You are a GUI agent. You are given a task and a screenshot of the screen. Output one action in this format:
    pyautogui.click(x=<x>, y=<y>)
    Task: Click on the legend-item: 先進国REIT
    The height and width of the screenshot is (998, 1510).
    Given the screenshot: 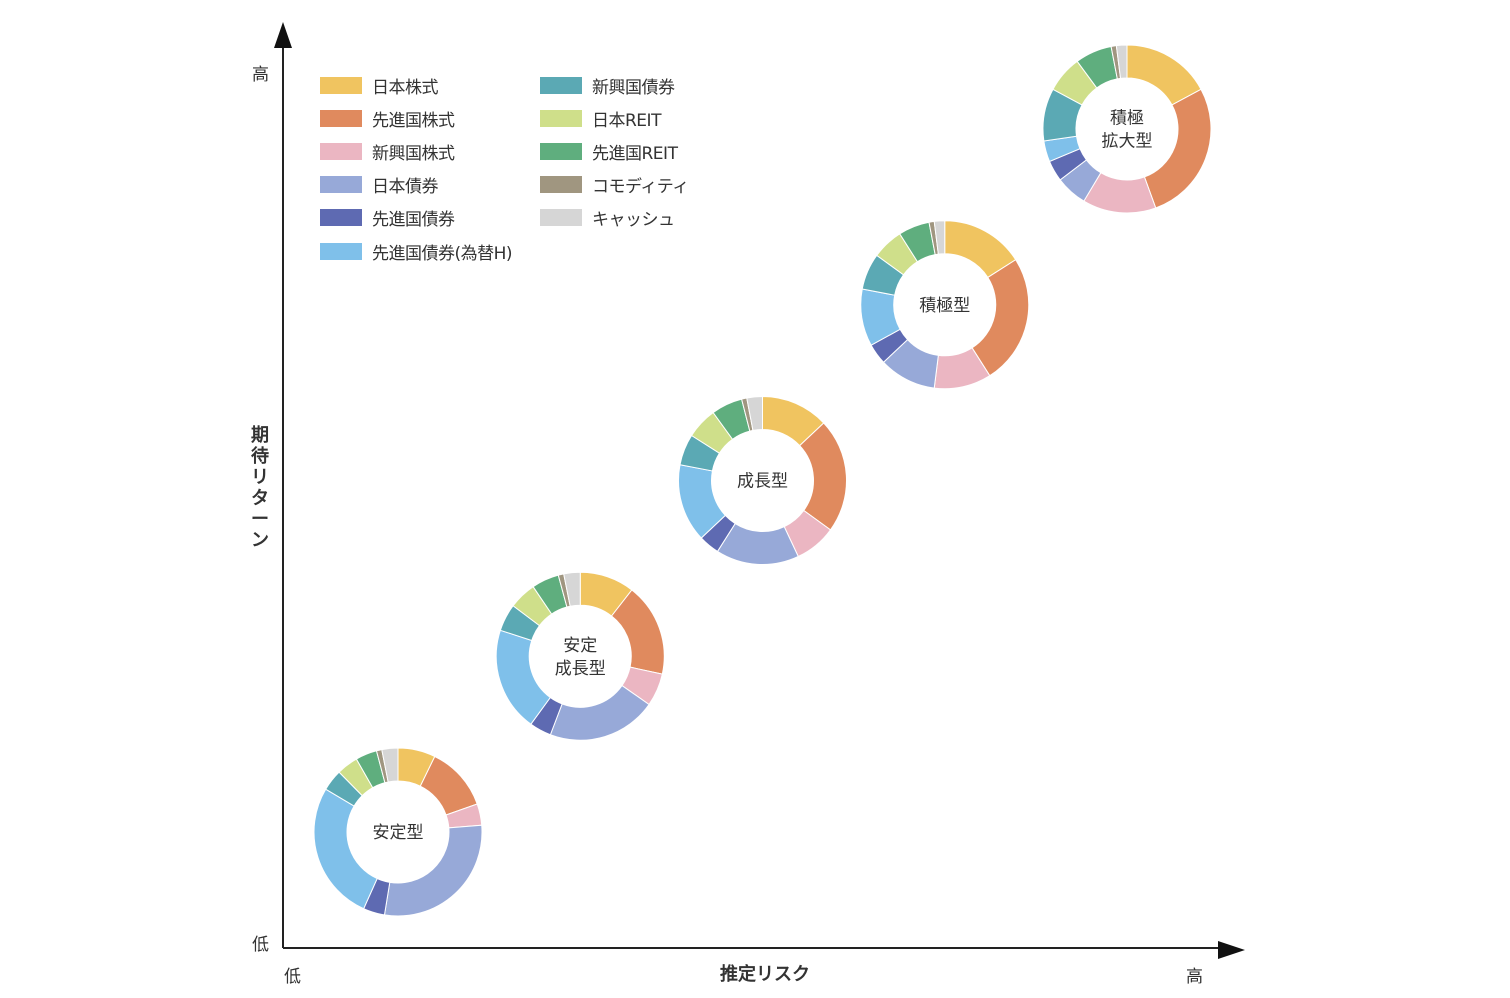 What is the action you would take?
    pyautogui.click(x=609, y=152)
    